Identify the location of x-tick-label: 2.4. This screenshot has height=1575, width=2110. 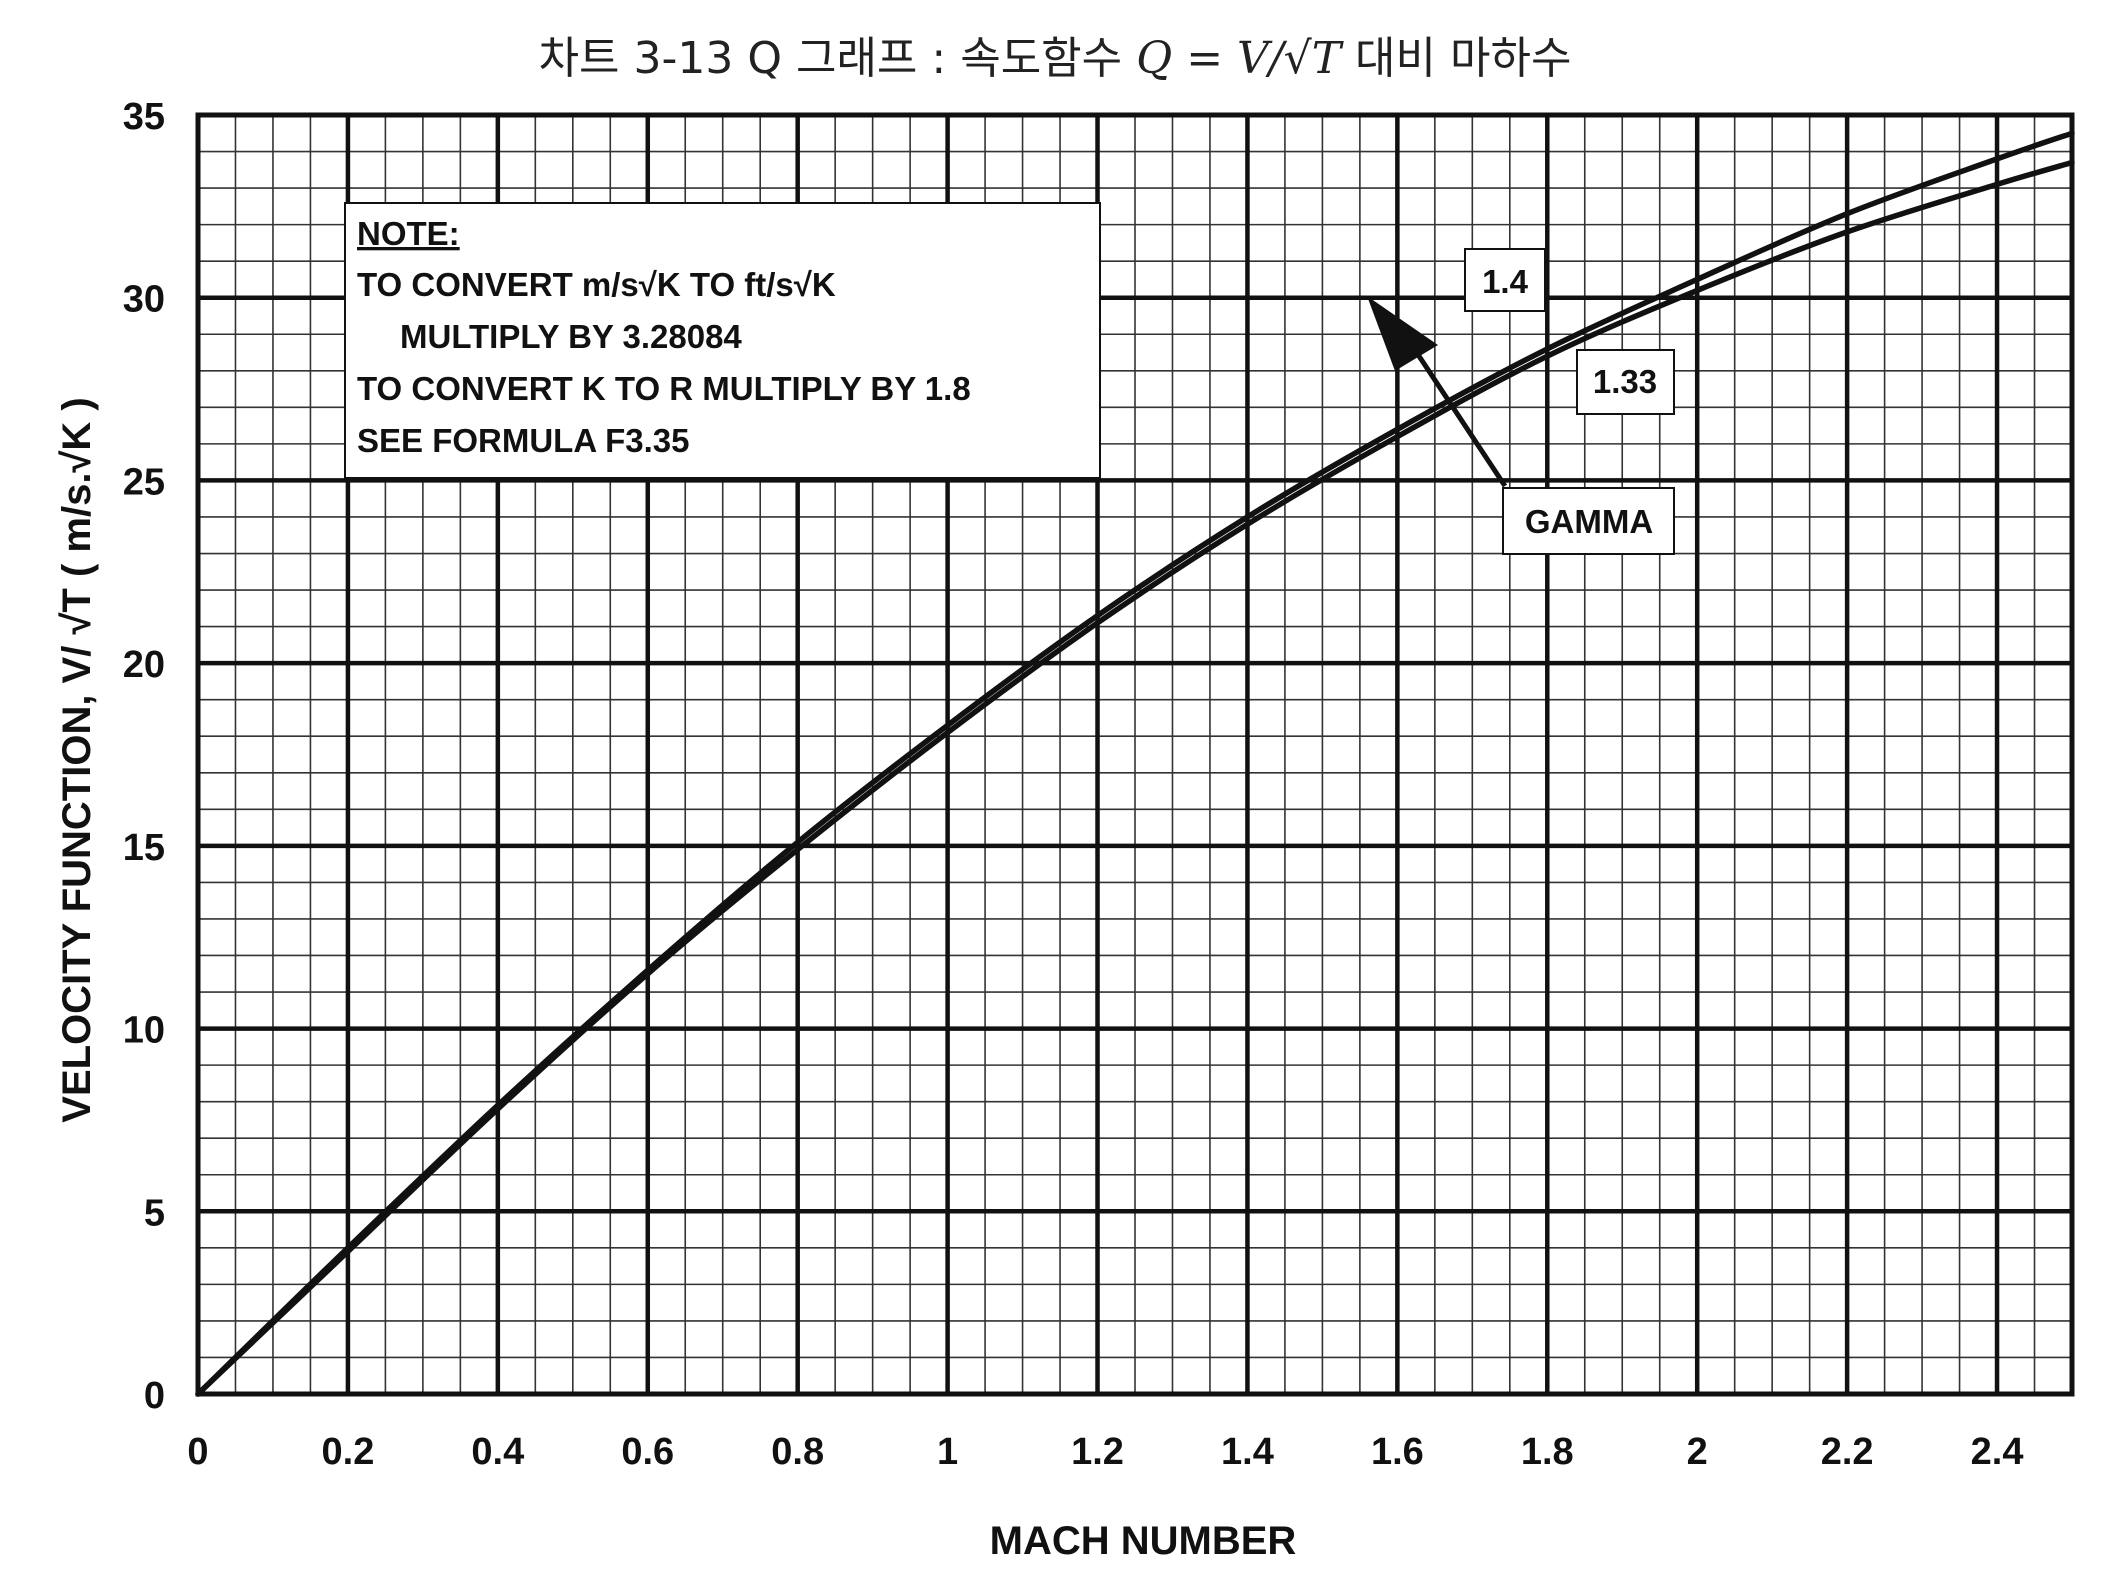
(1997, 1452).